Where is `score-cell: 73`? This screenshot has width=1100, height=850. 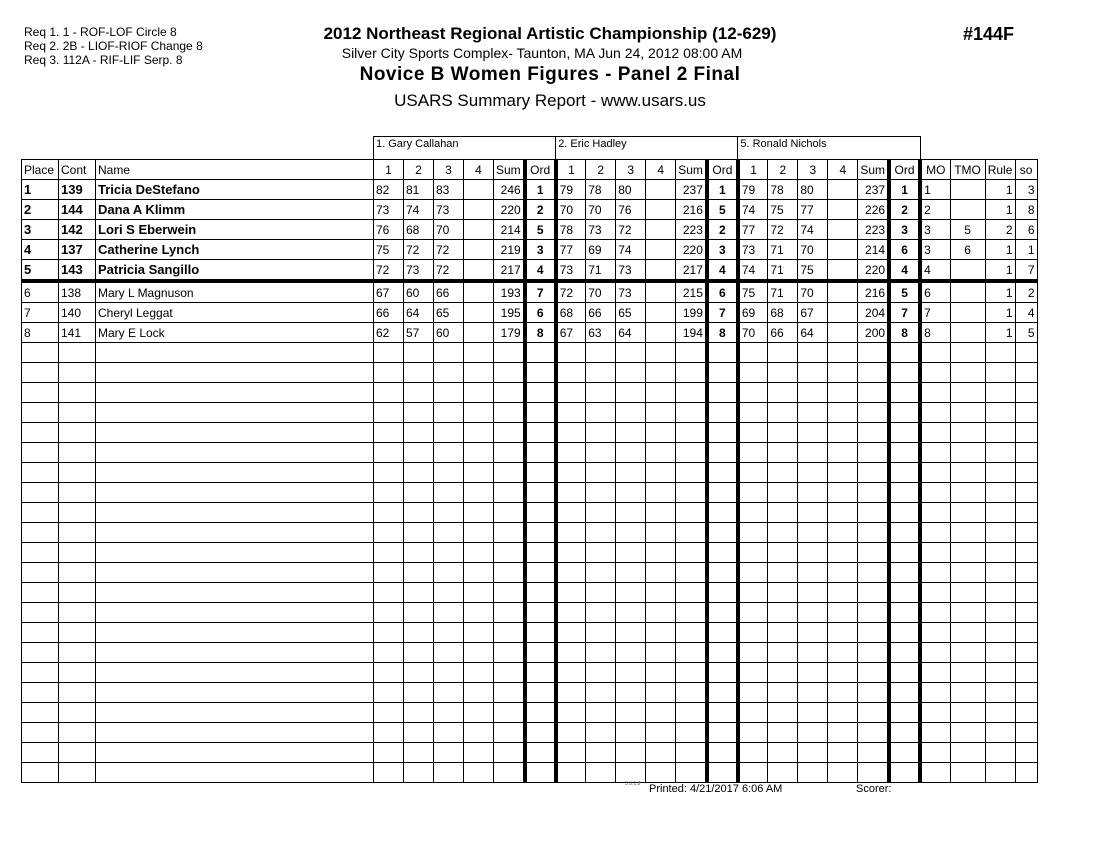 score-cell: 73 is located at coordinates (752, 249).